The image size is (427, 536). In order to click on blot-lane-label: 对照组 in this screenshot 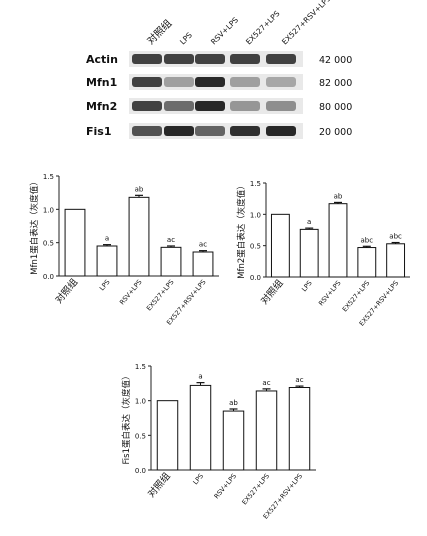, I will do `click(159, 32)`.